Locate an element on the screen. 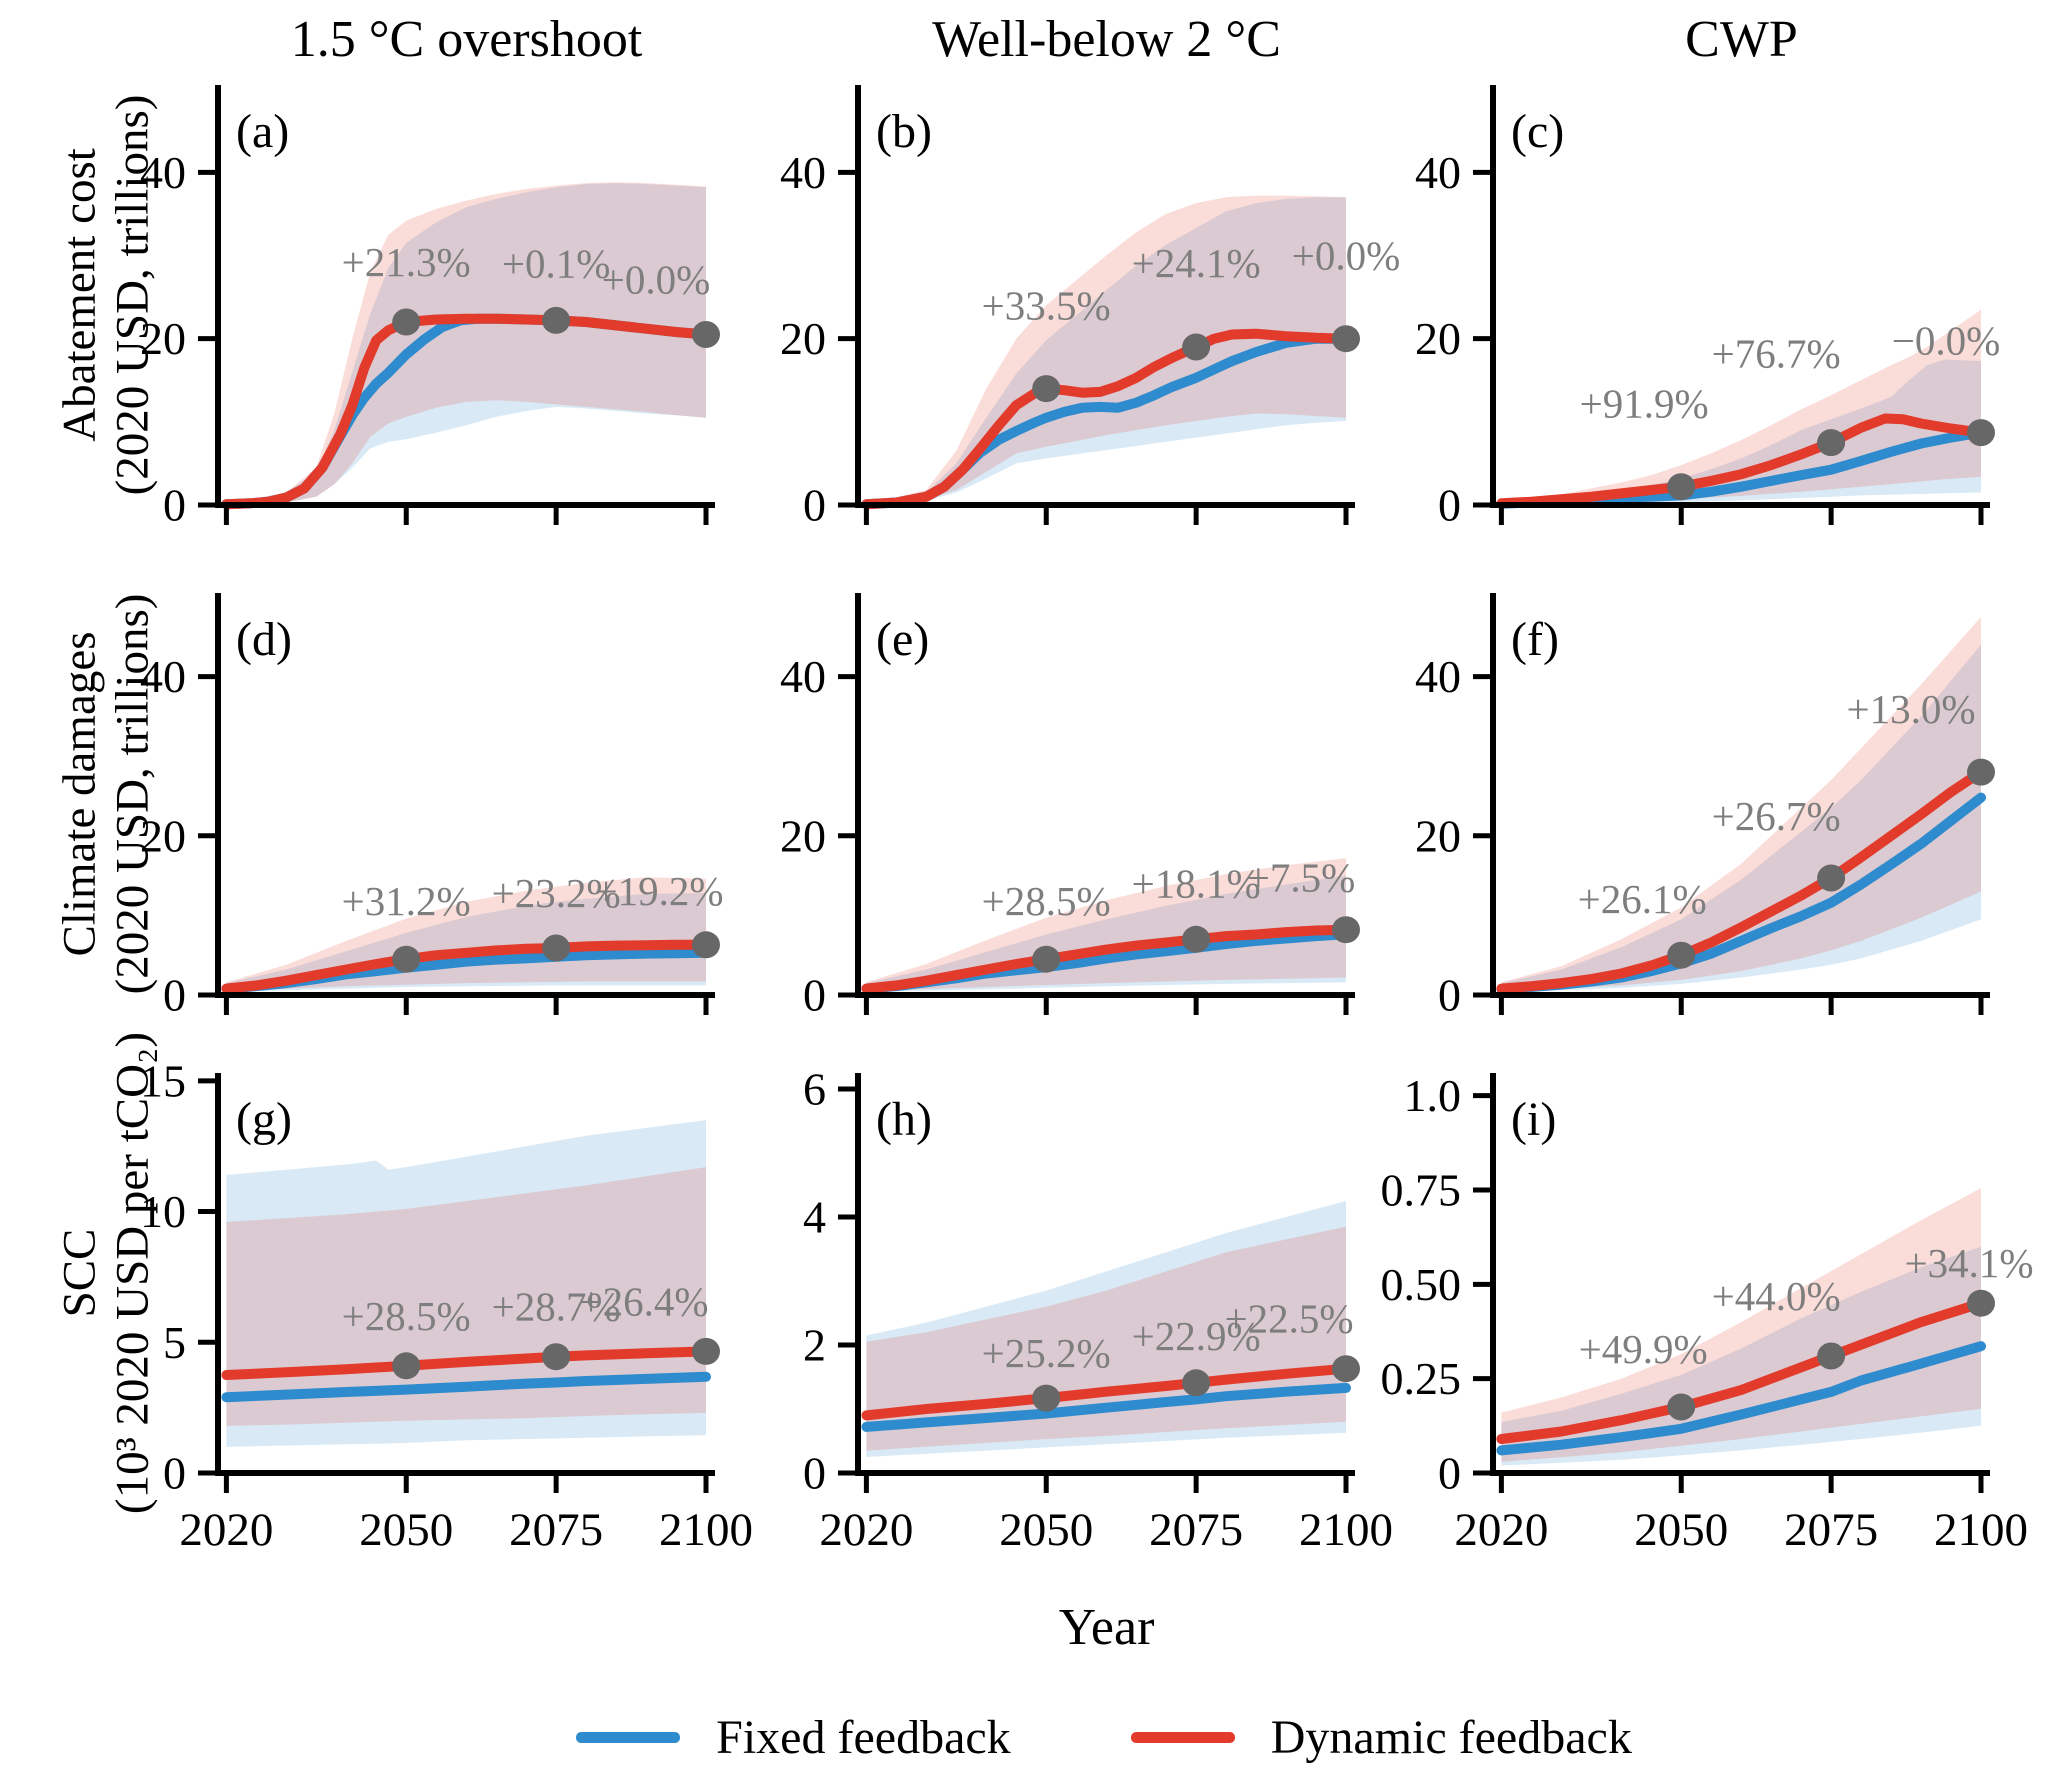 Image resolution: width=2048 pixels, height=1773 pixels. column-title-well-below: Well-below 2 °C is located at coordinates (1106, 39).